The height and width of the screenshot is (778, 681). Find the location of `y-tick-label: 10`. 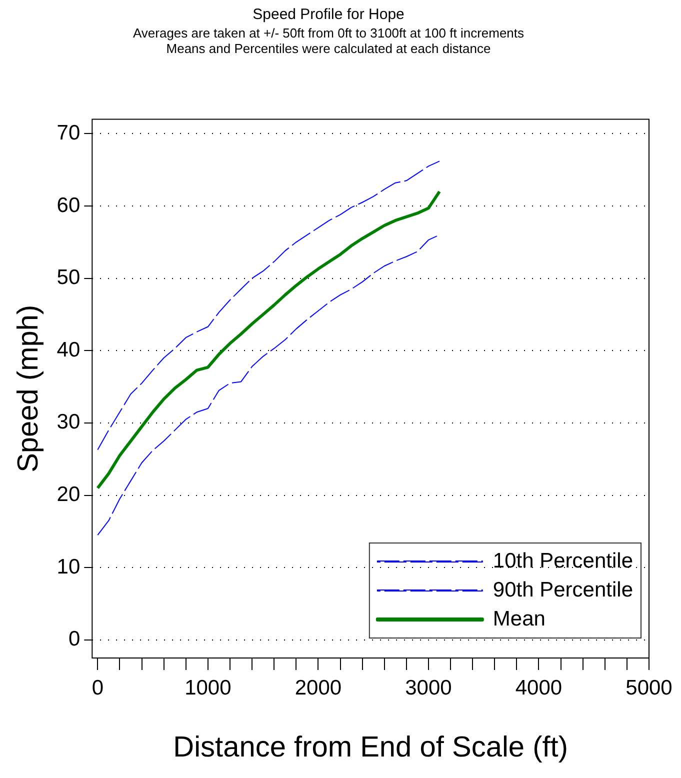

y-tick-label: 10 is located at coordinates (68, 566).